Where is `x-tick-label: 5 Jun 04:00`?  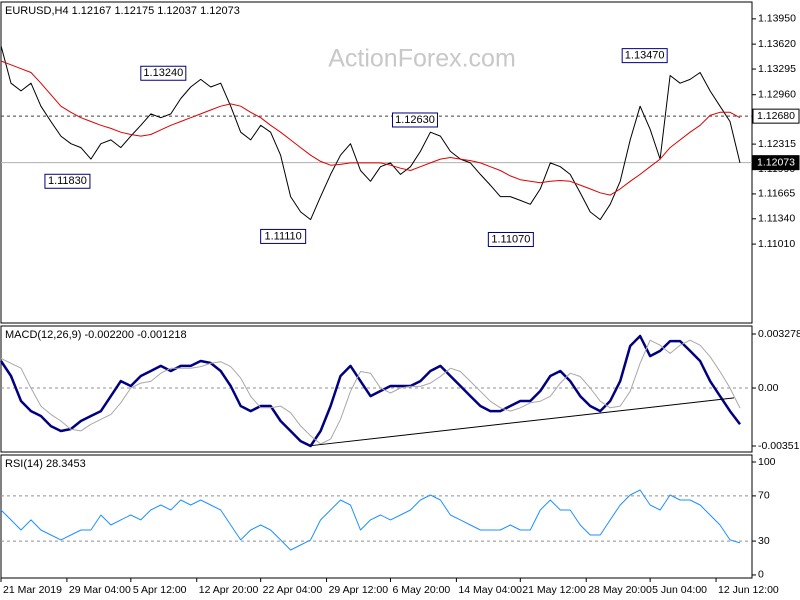
x-tick-label: 5 Jun 04:00 is located at coordinates (679, 590).